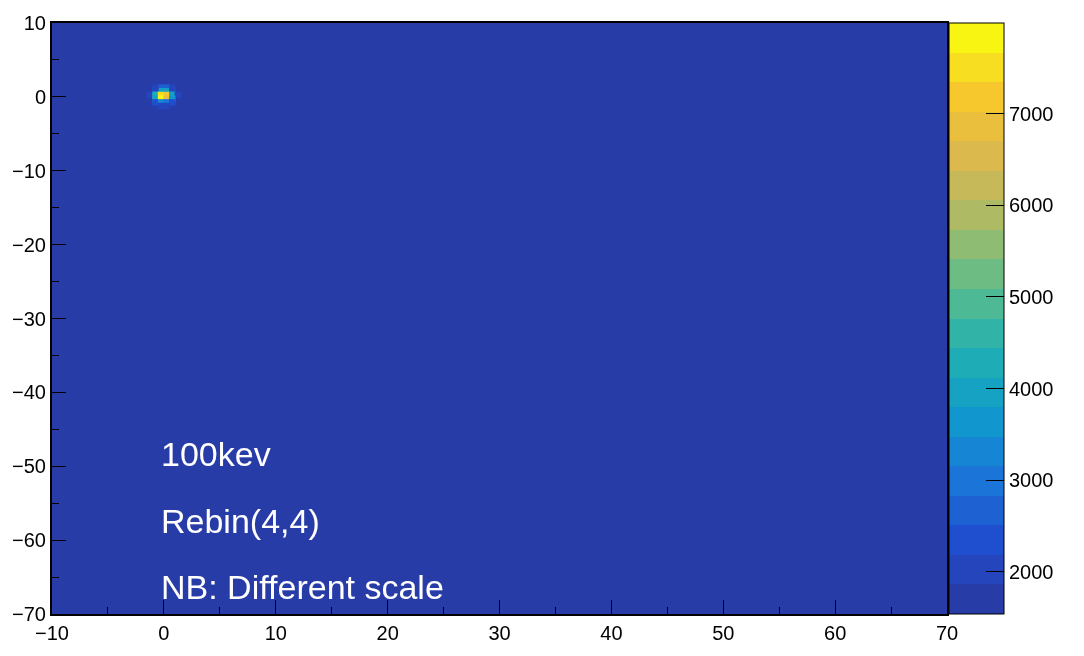  I want to click on y-tick-label: −70, so click(29, 614).